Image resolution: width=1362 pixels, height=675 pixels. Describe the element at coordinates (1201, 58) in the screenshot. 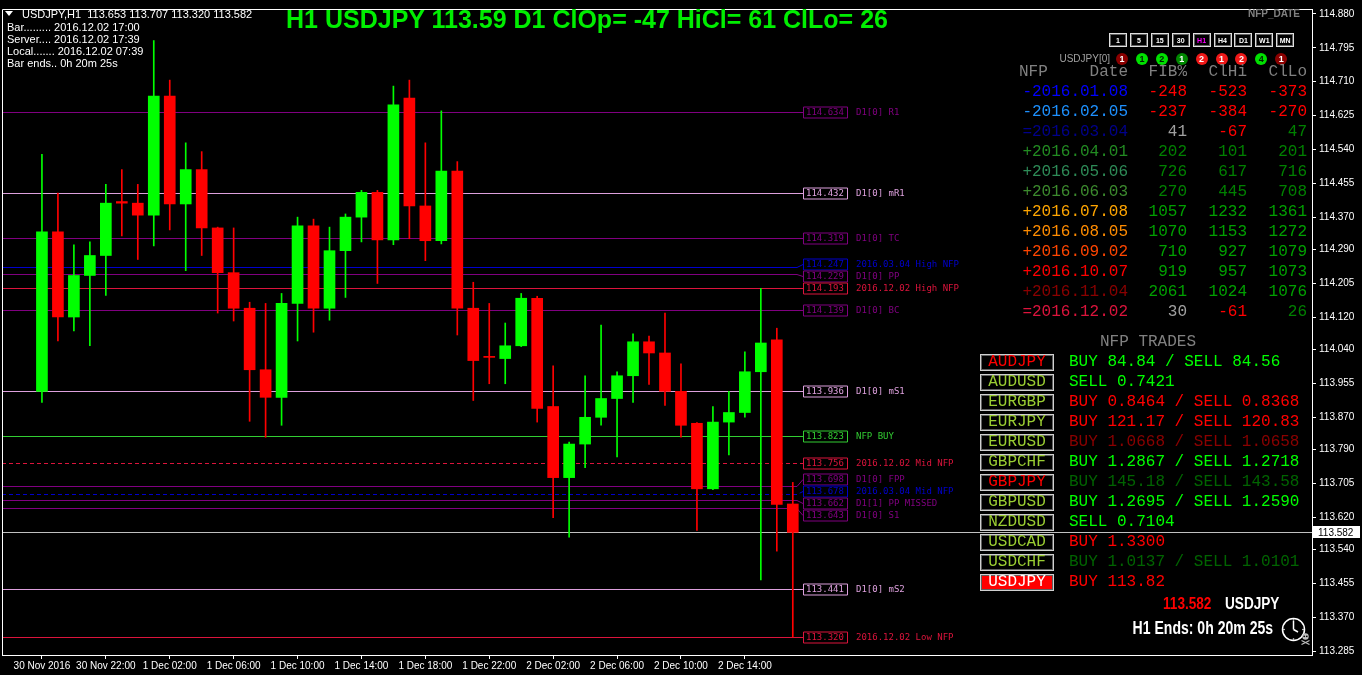

I see `text: 1 1 2 1 2 1 2 4 1` at that location.